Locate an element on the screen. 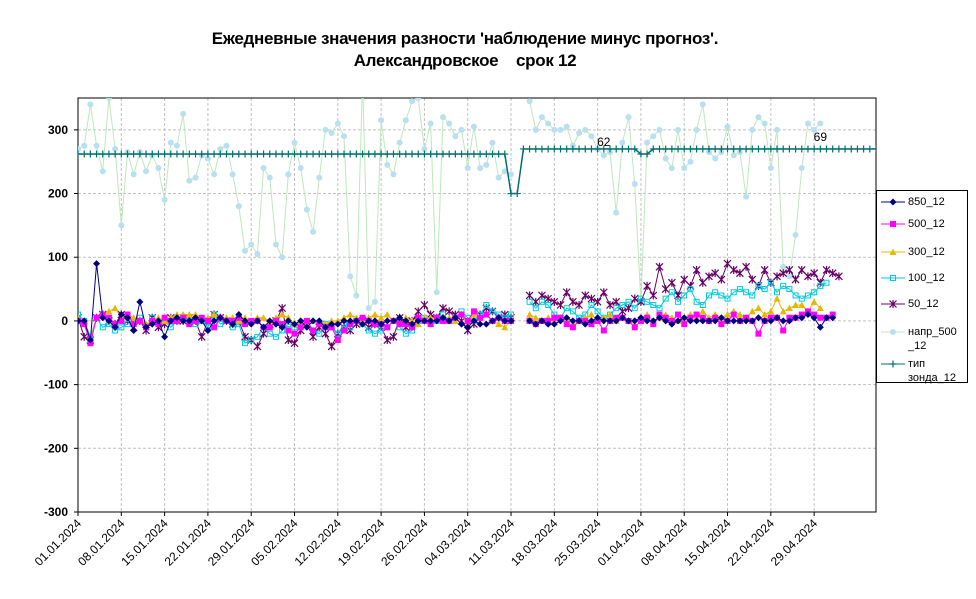 This screenshot has width=976, height=599. x-tick-label: 04.03.2024 is located at coordinates (447, 542).